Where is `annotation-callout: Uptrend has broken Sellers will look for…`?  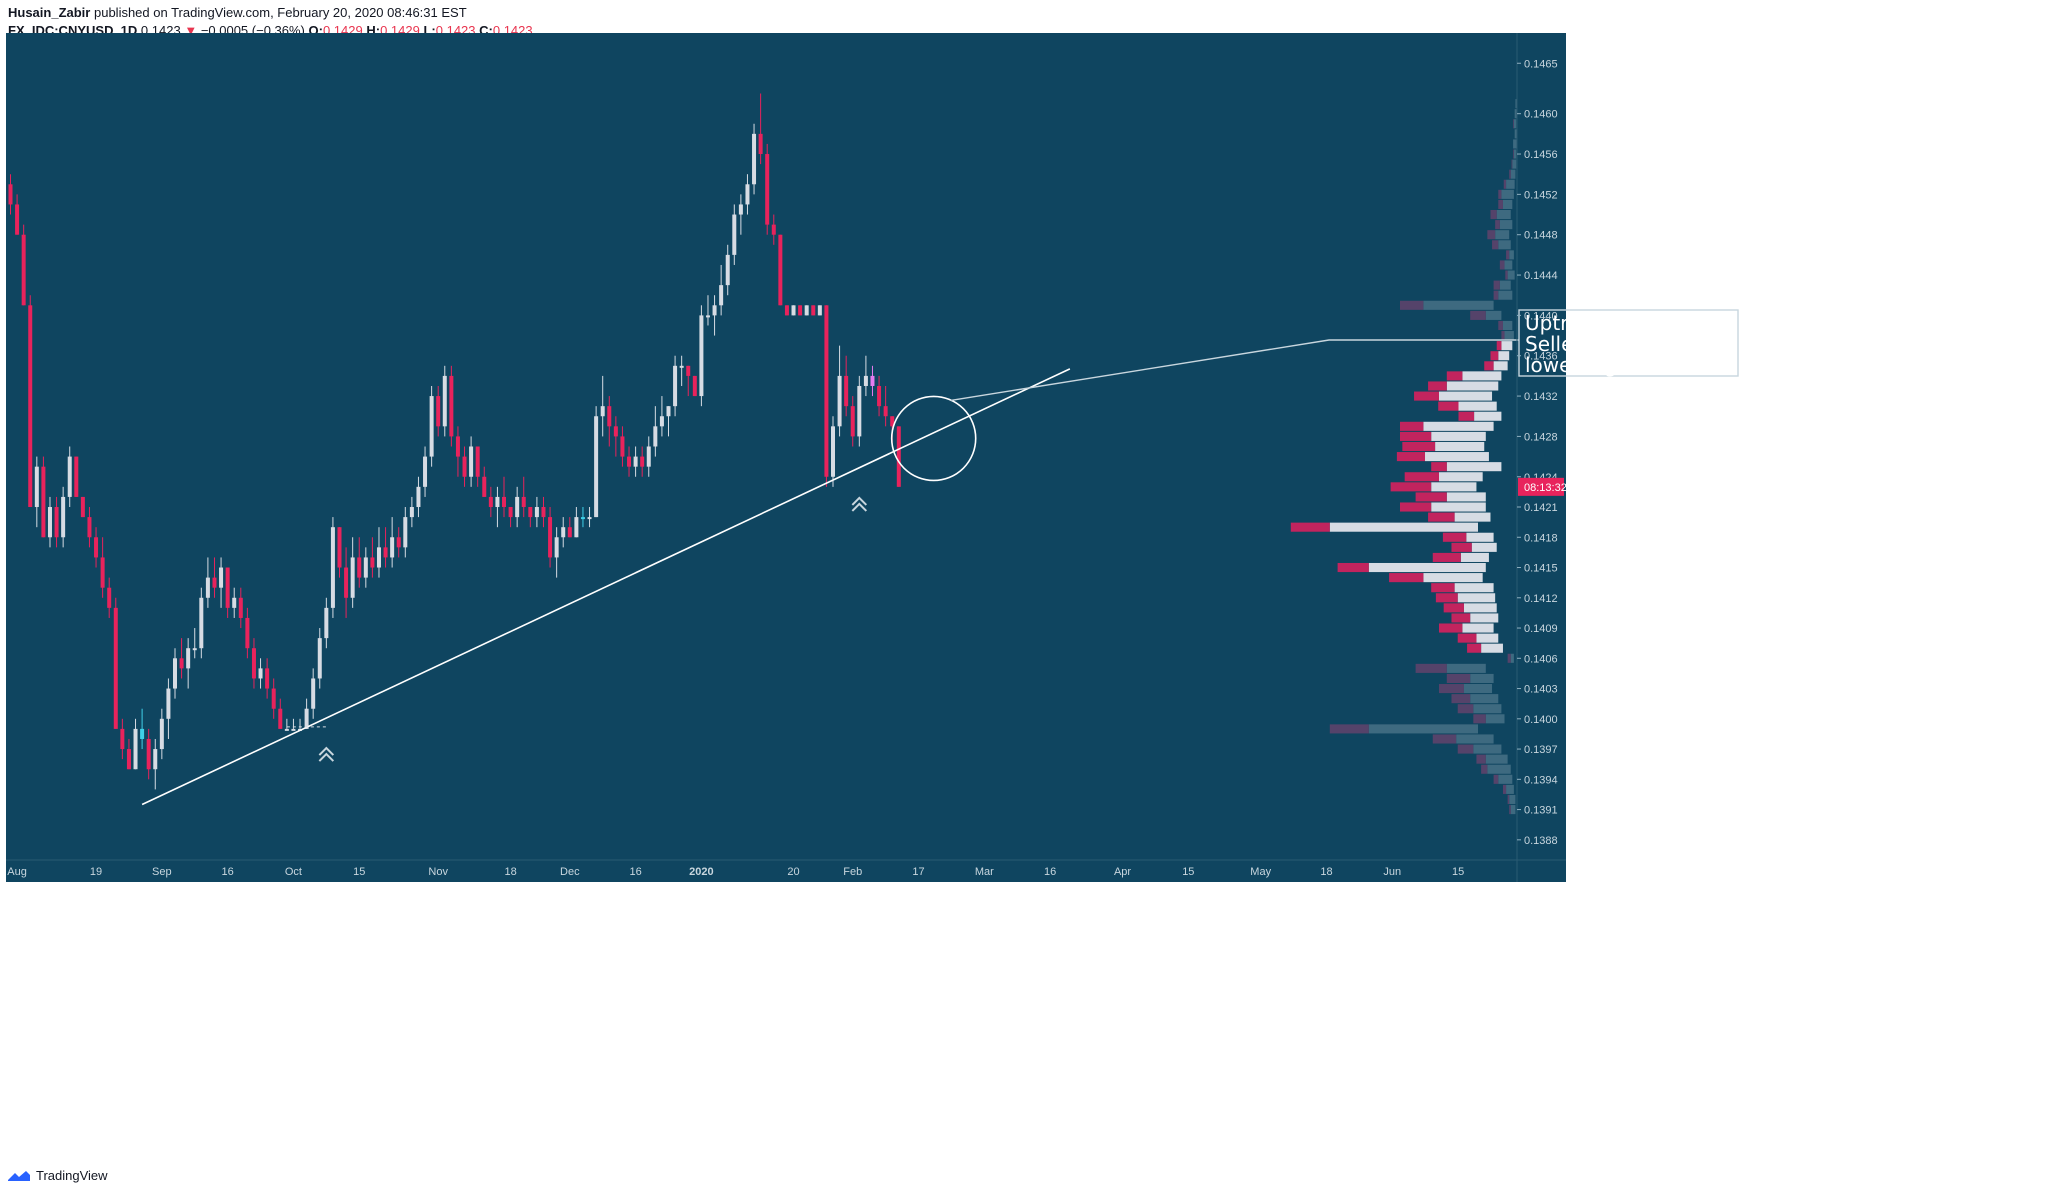
annotation-callout: Uptrend has broken Sellers will look for… is located at coordinates (1624, 344).